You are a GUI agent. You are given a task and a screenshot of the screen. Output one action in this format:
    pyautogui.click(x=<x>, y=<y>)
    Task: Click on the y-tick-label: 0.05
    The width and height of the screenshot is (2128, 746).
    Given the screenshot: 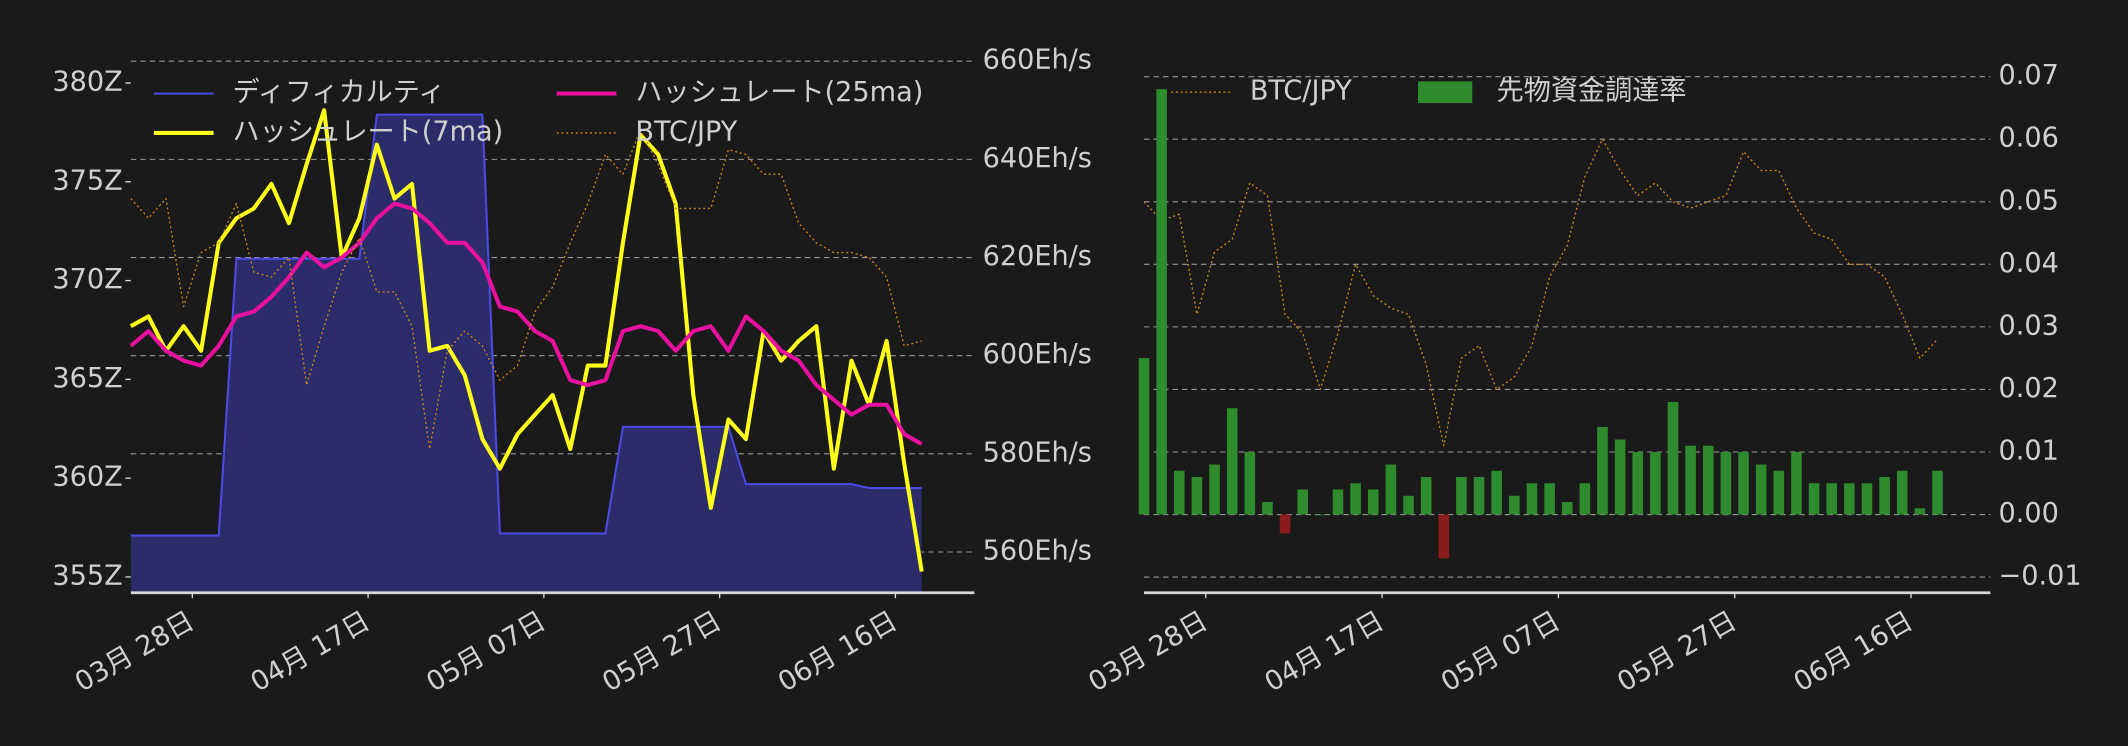 What is the action you would take?
    pyautogui.click(x=2029, y=200)
    